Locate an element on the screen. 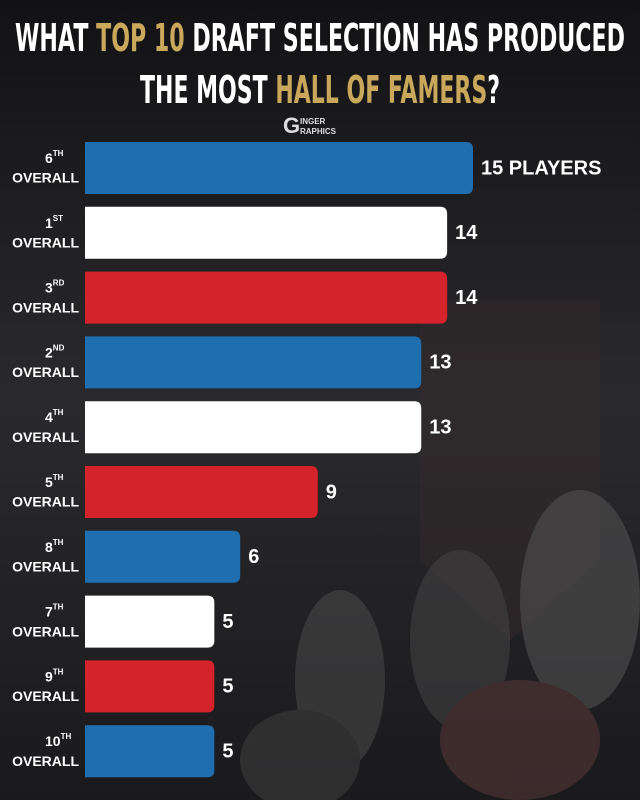 The width and height of the screenshot is (640, 800). value-label: 15 PLAYERS is located at coordinates (541, 168).